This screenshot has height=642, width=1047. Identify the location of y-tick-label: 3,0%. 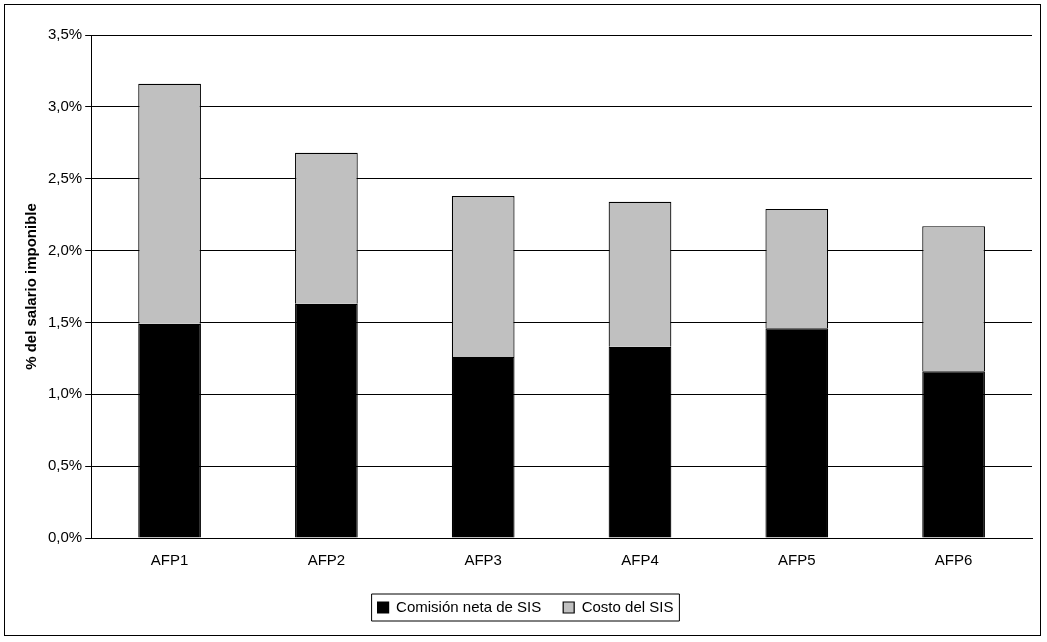
(65, 105).